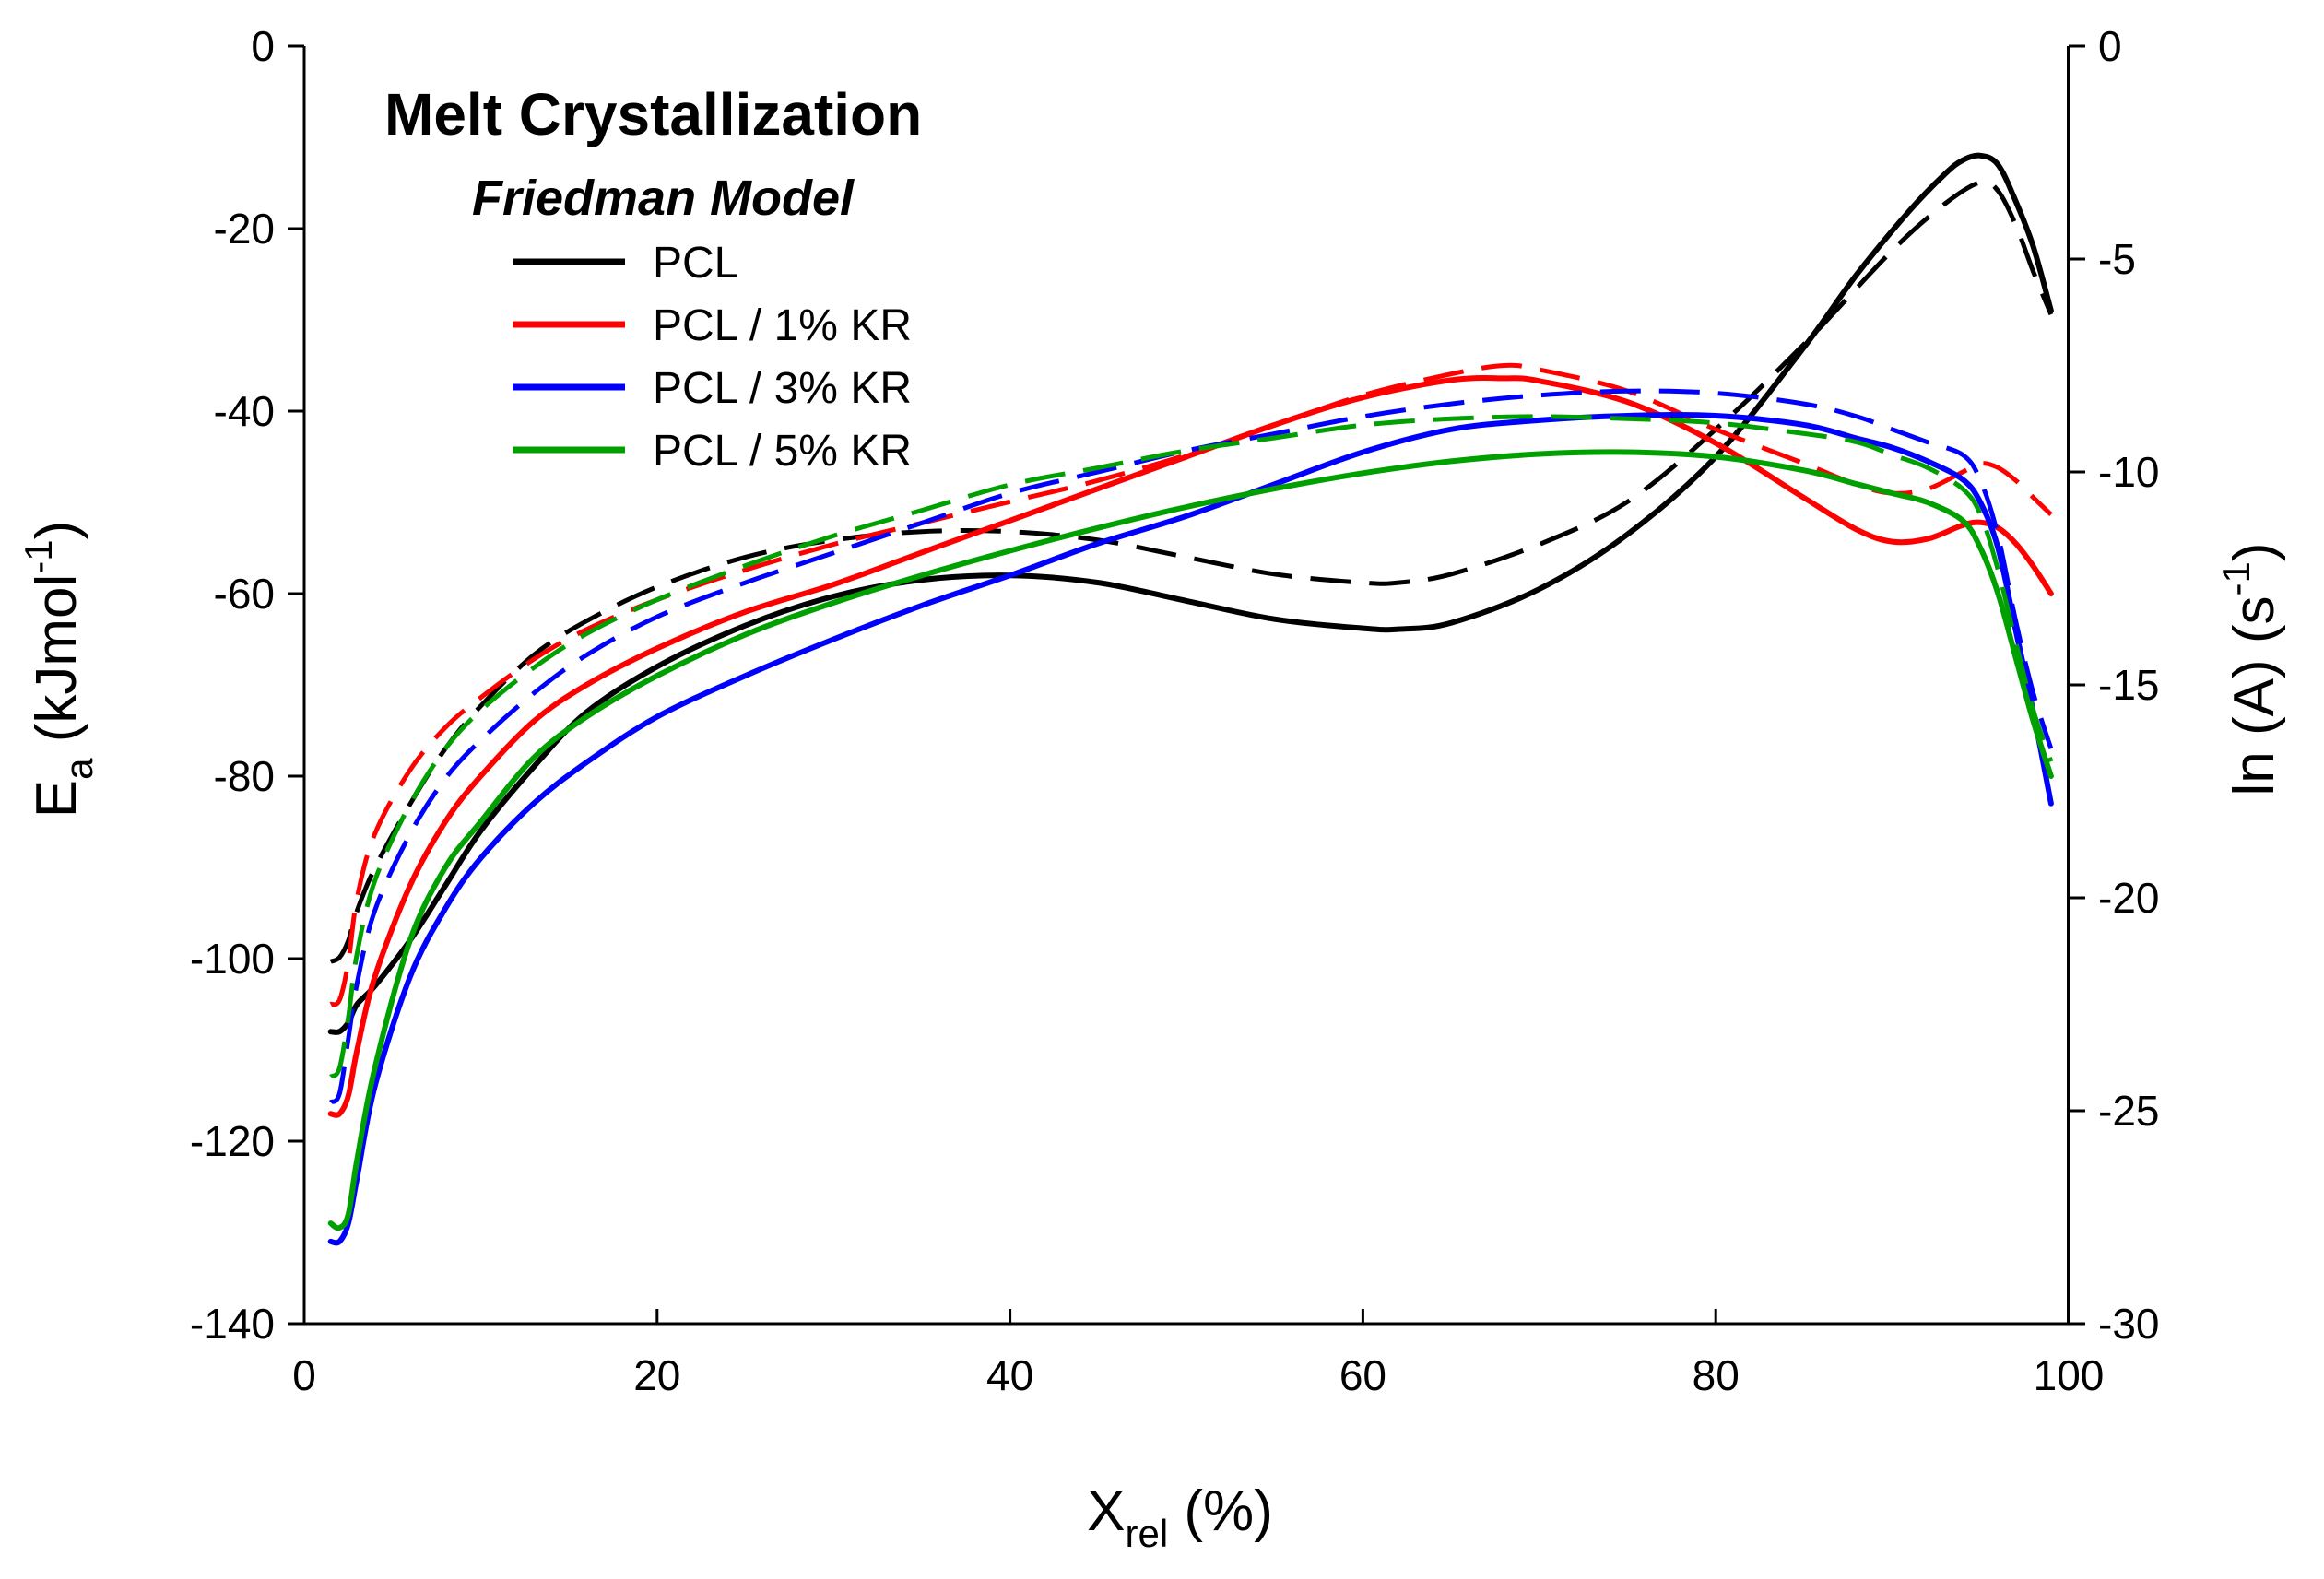 Image resolution: width=2324 pixels, height=1579 pixels. Describe the element at coordinates (57, 531) in the screenshot. I see `y-left-axis-title-tail: )` at that location.